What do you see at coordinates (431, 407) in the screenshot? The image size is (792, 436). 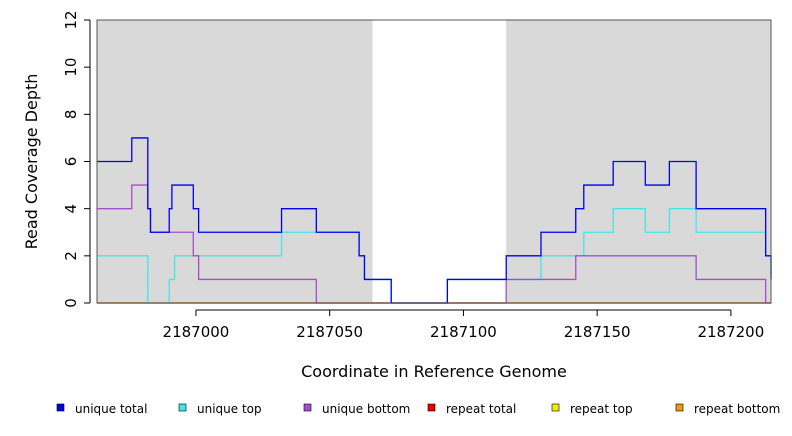 I see `legend-swatch-repeat-total` at bounding box center [431, 407].